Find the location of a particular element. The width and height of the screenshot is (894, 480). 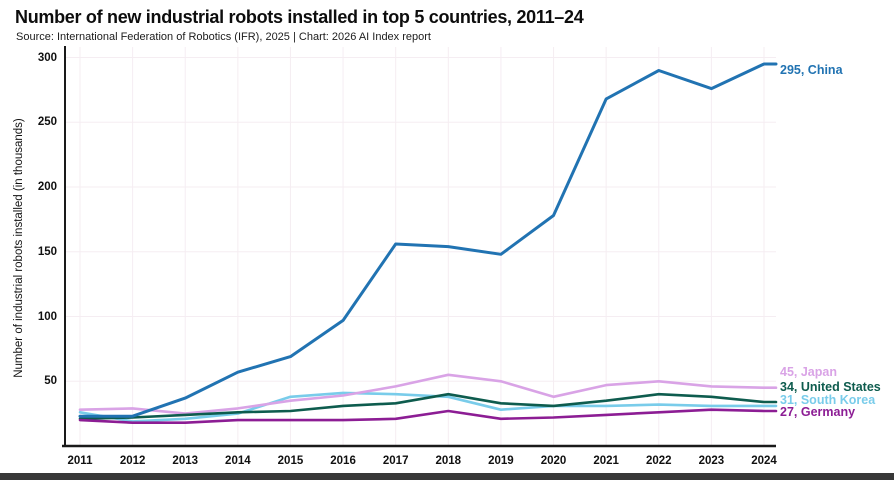

x-tick-label-2022: 2022 is located at coordinates (658, 461).